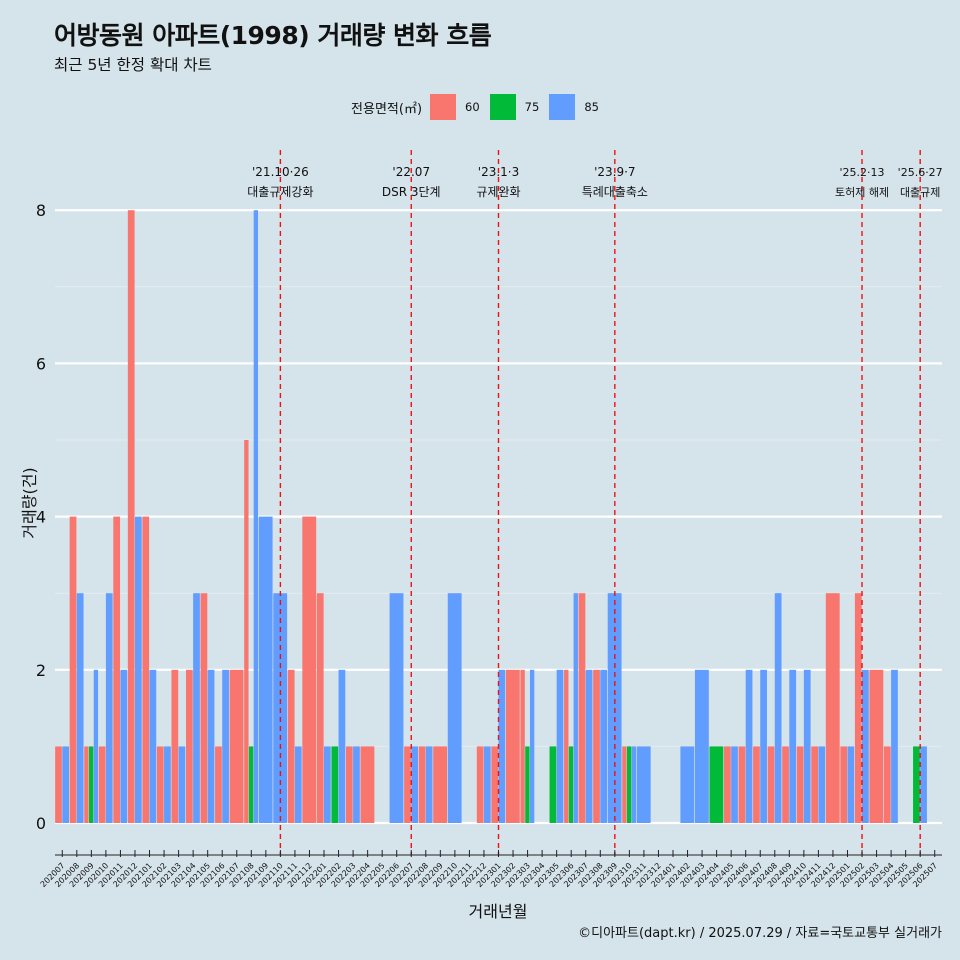  Describe the element at coordinates (280, 192) in the screenshot. I see `event-label: 대출규제강화` at that location.